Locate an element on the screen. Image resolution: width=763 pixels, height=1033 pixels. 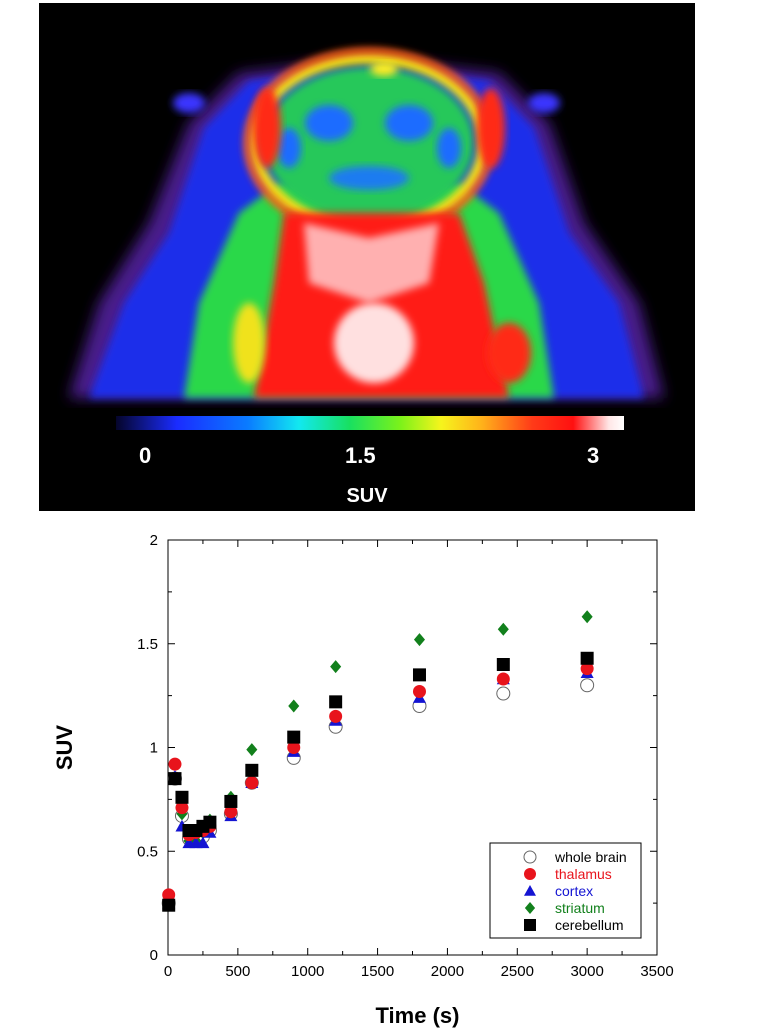
legend-box is located at coordinates (565, 890).